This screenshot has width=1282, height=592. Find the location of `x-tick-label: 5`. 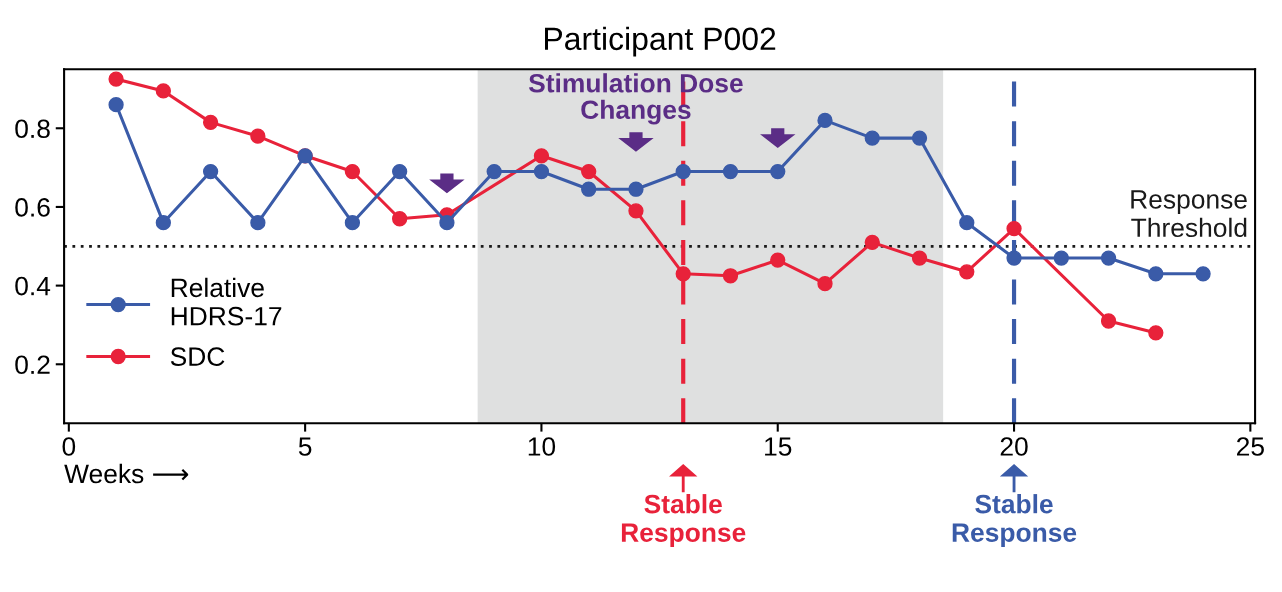

x-tick-label: 5 is located at coordinates (305, 446).